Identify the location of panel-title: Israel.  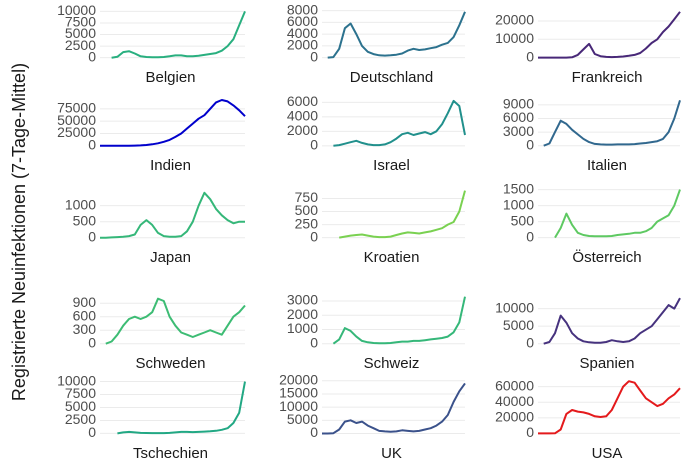
(391, 165).